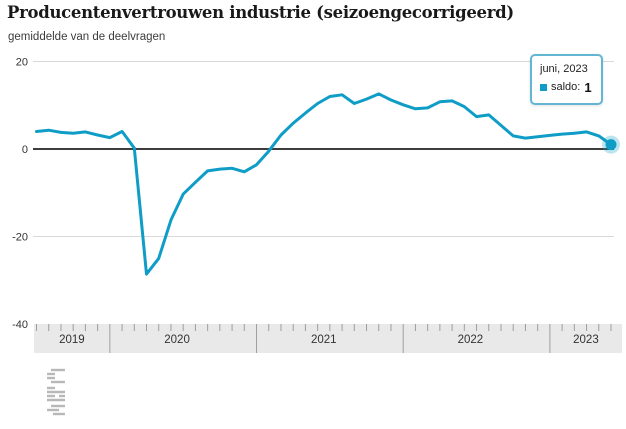  I want to click on selected-point-dot, so click(611, 145).